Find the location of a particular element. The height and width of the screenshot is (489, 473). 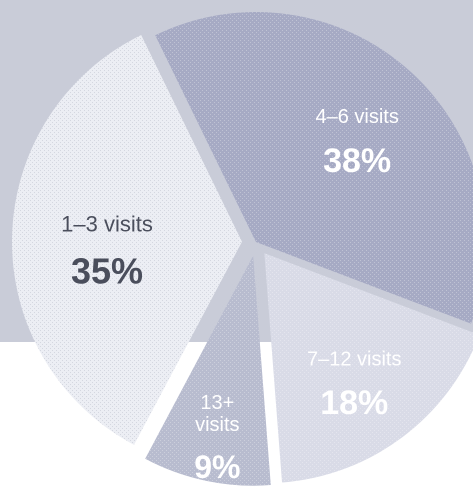

slice-label-13-plus-visits-line-1: 13+ is located at coordinates (217, 403).